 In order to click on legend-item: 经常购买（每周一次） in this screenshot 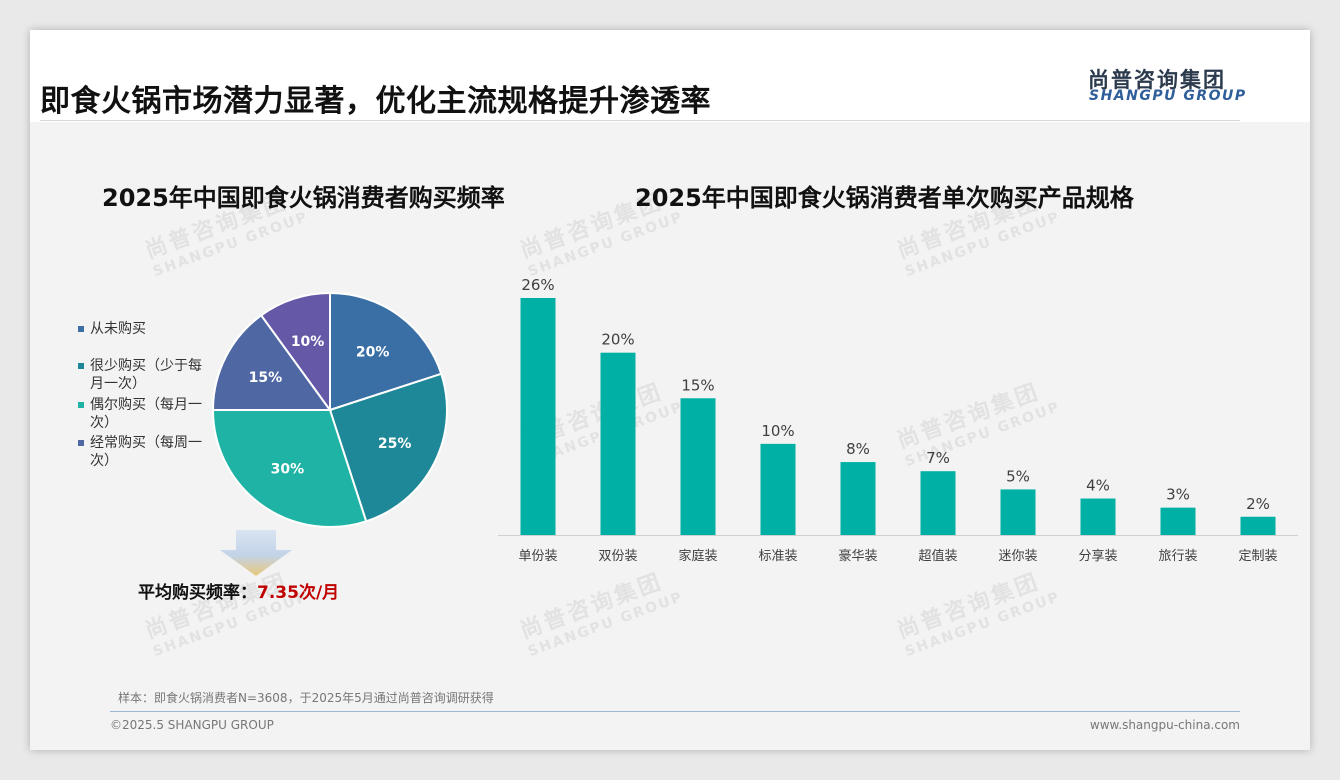, I will do `click(145, 452)`.